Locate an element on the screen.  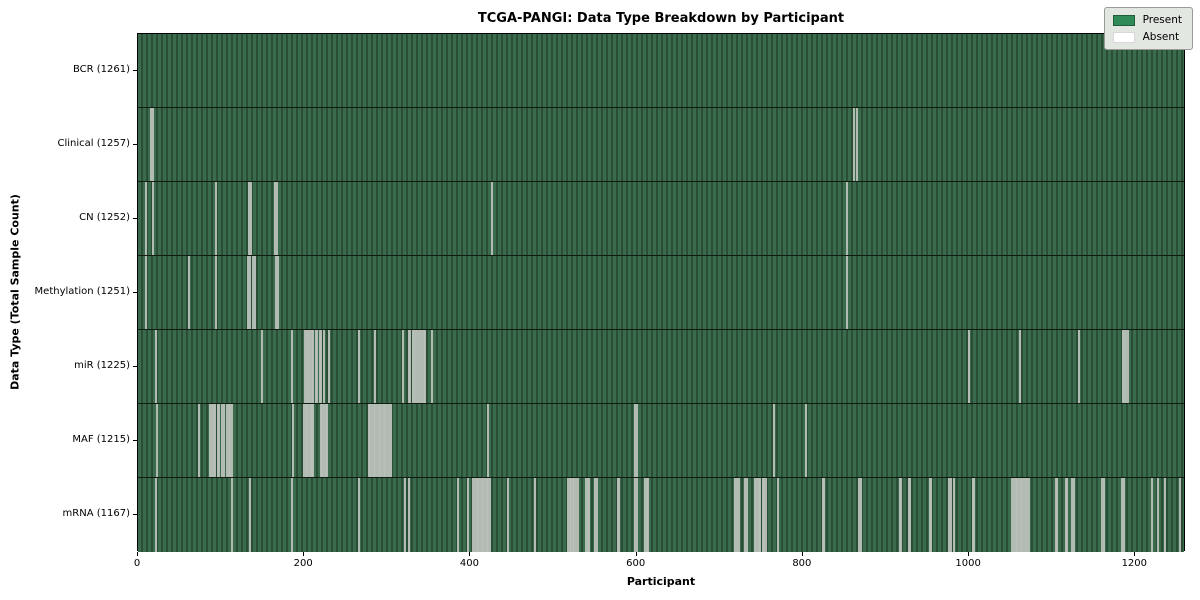
legend-item-present: Present is located at coordinates (1147, 20).